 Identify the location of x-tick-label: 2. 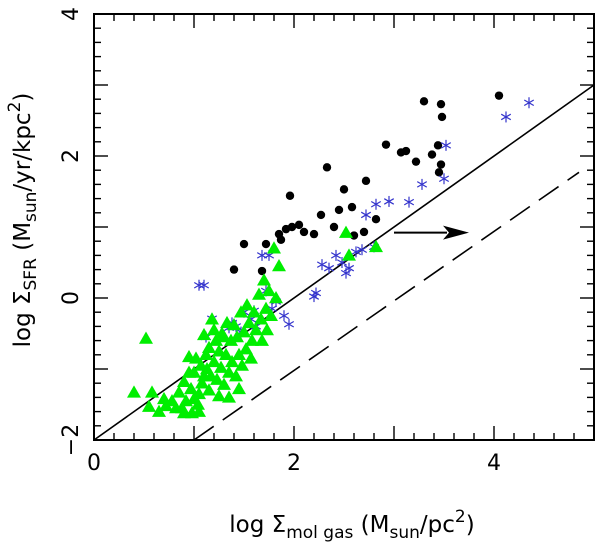
(294, 463).